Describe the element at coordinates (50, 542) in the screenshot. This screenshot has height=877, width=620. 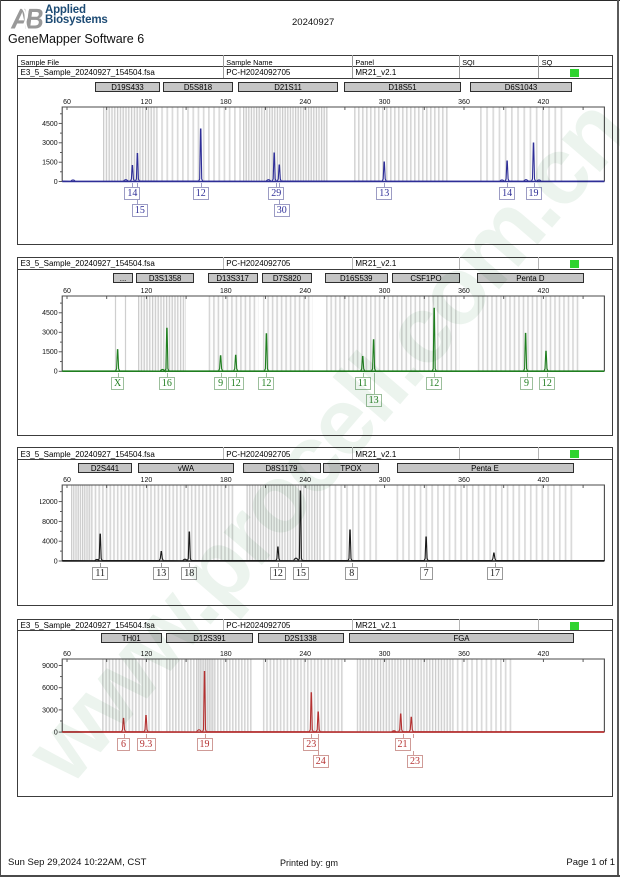
I see `svg-text: 4000` at that location.